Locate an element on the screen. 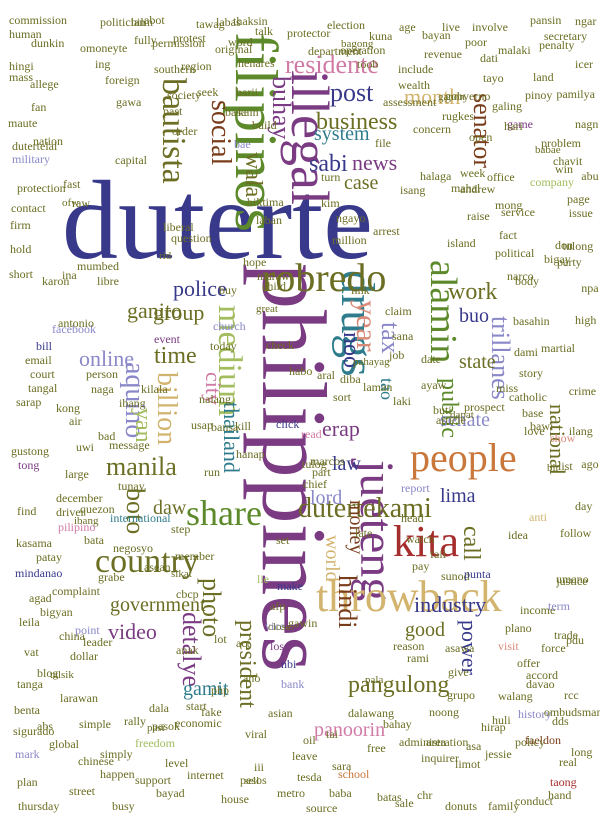  cloud-word: claim is located at coordinates (398, 311).